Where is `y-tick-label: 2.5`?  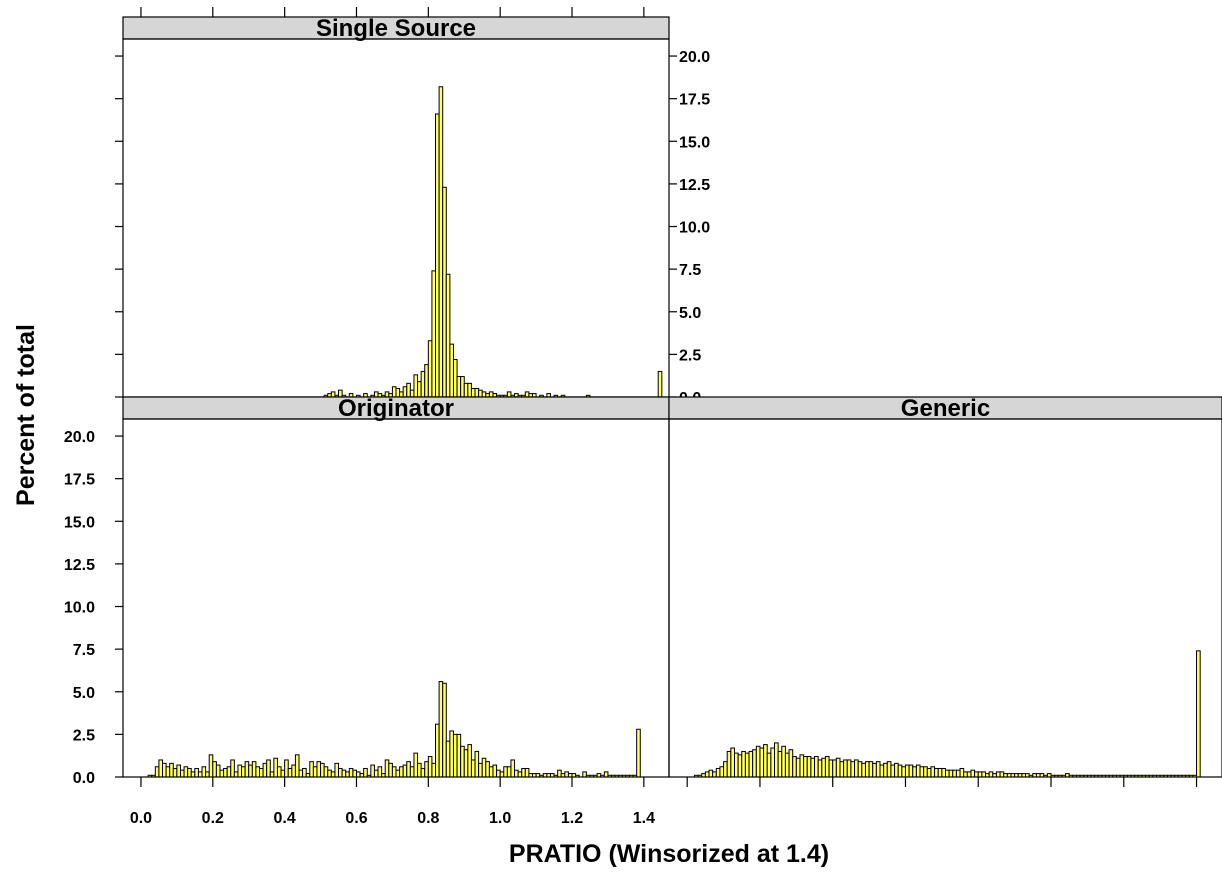 y-tick-label: 2.5 is located at coordinates (84, 735).